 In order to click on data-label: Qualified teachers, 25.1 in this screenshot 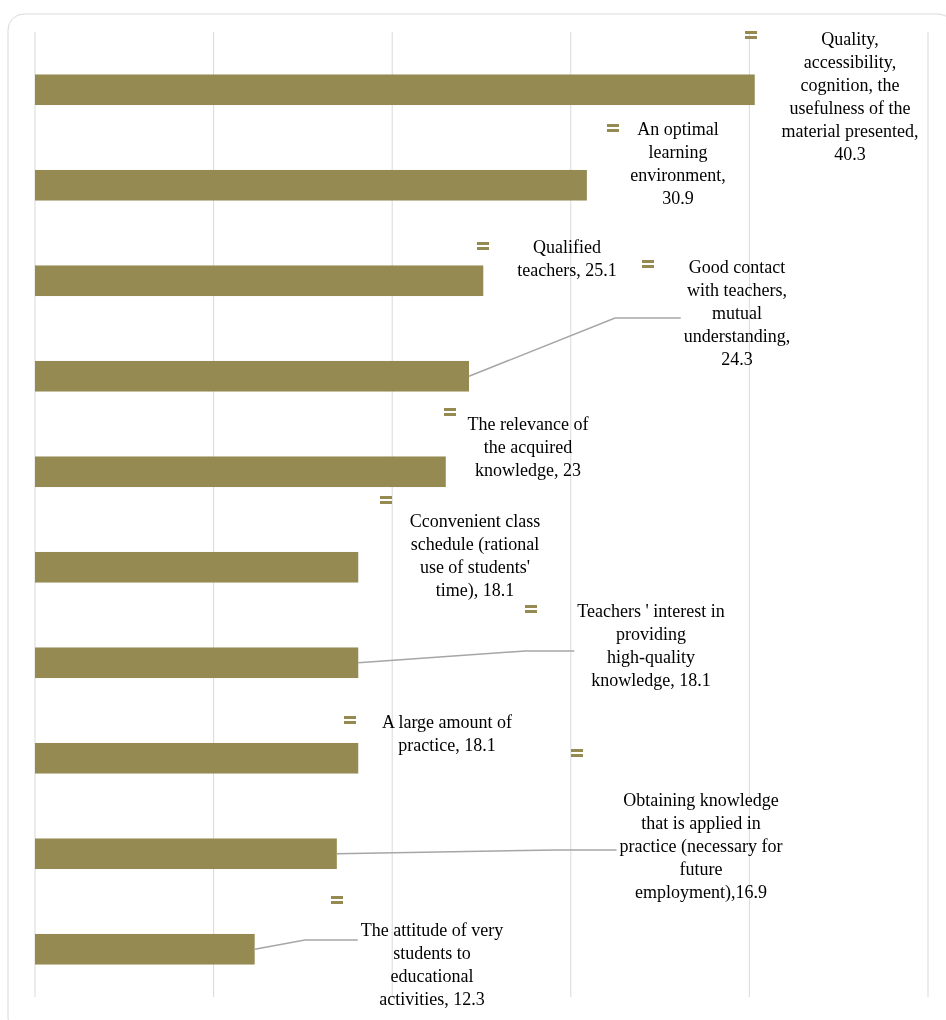, I will do `click(567, 258)`.